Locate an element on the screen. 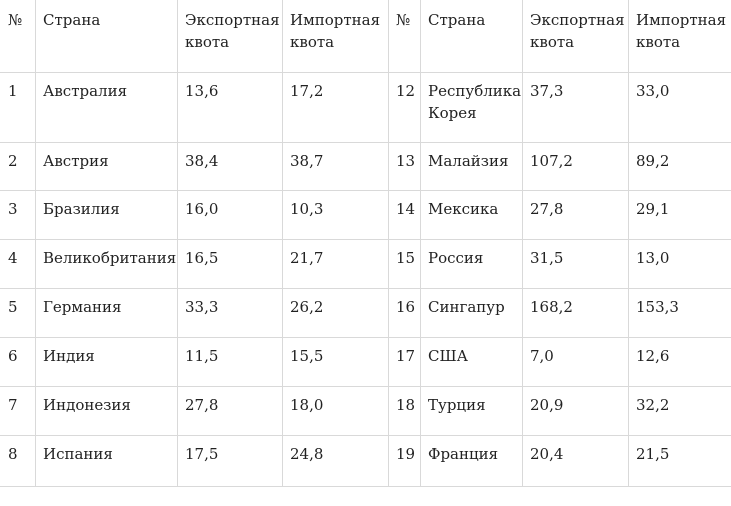  cell-import-quota-line: 33,0 is located at coordinates (653, 91).